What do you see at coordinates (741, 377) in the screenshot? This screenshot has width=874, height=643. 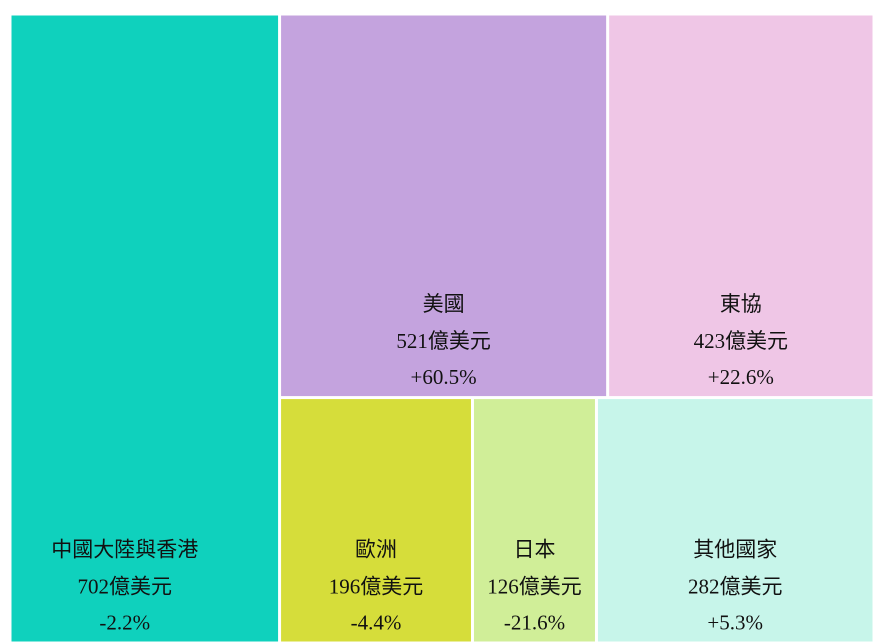 I see `change-label: +22.6%` at bounding box center [741, 377].